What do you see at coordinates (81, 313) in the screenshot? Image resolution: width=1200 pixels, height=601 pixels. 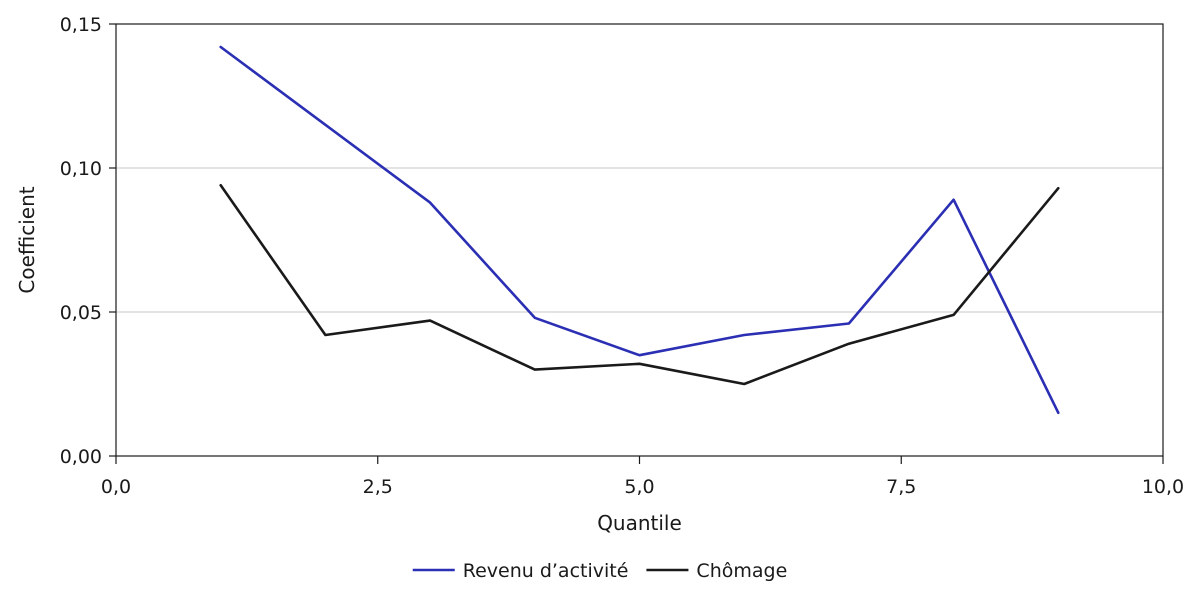 I see `y-tick-label: 0,05` at bounding box center [81, 313].